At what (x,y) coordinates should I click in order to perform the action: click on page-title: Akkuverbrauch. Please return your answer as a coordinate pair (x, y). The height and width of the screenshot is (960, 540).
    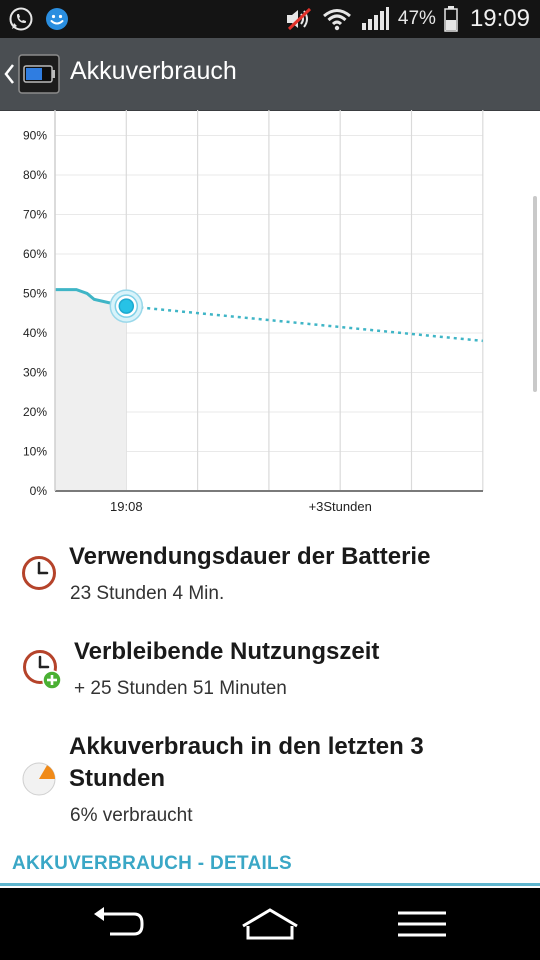
    Looking at the image, I should click on (153, 71).